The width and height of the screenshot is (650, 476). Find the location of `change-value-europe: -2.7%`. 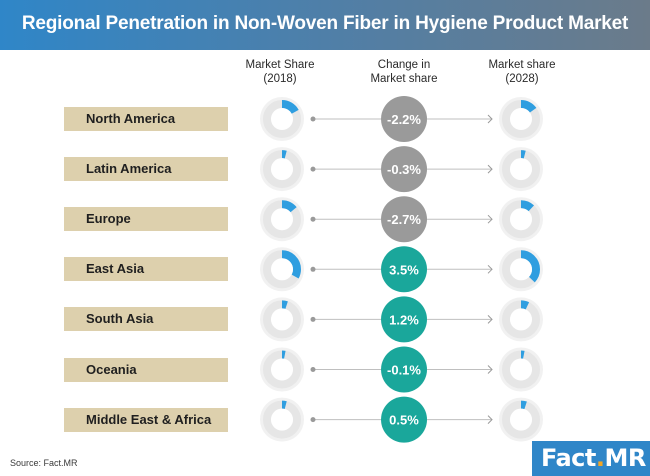

change-value-europe: -2.7% is located at coordinates (404, 219).